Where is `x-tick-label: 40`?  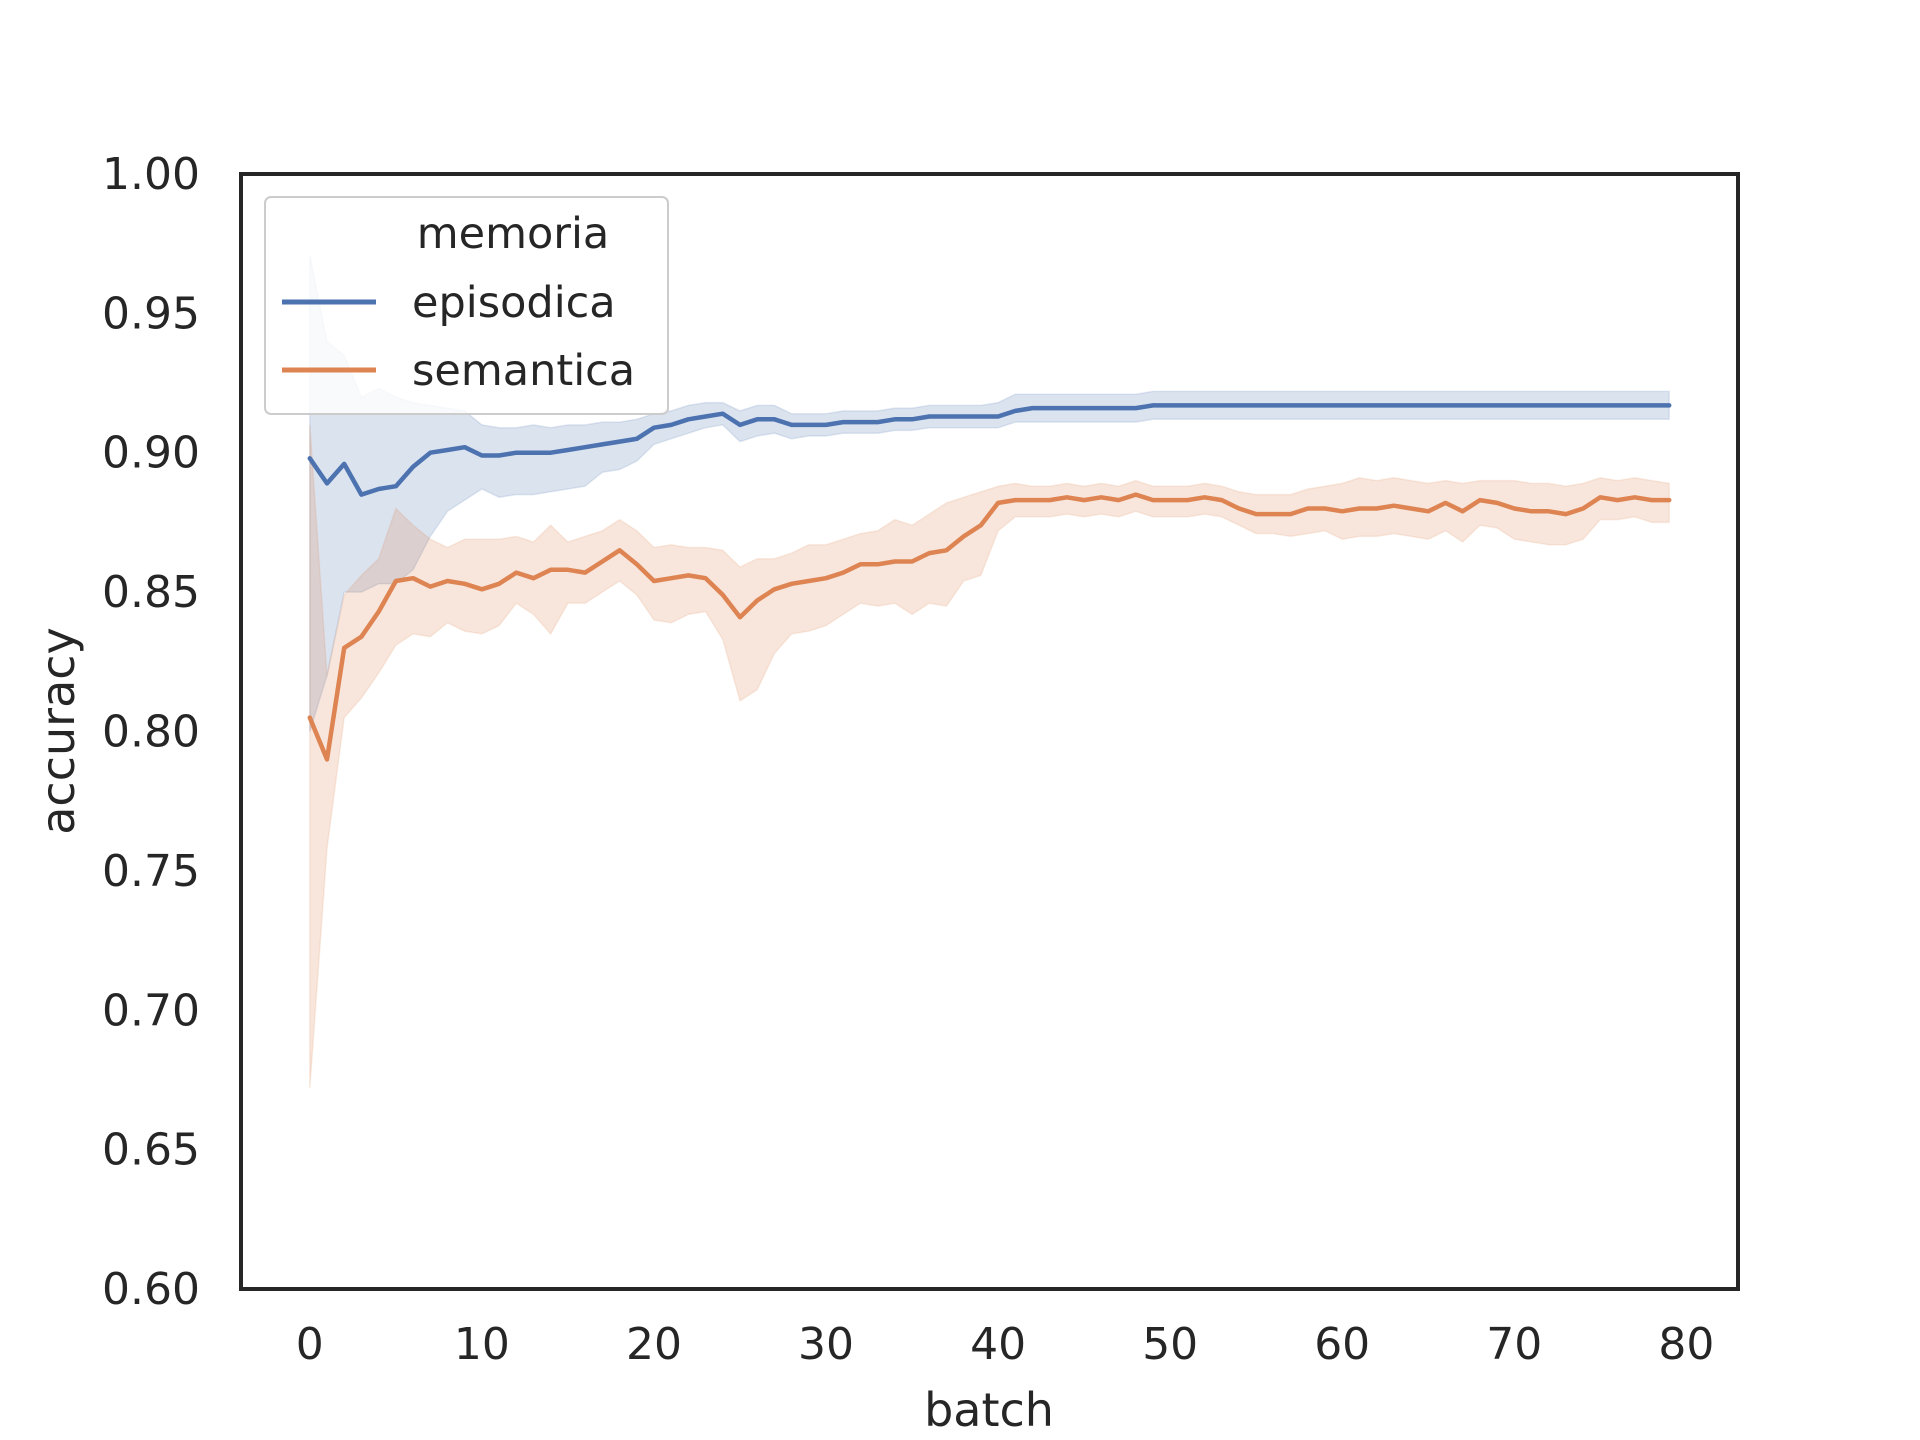 x-tick-label: 40 is located at coordinates (998, 1344).